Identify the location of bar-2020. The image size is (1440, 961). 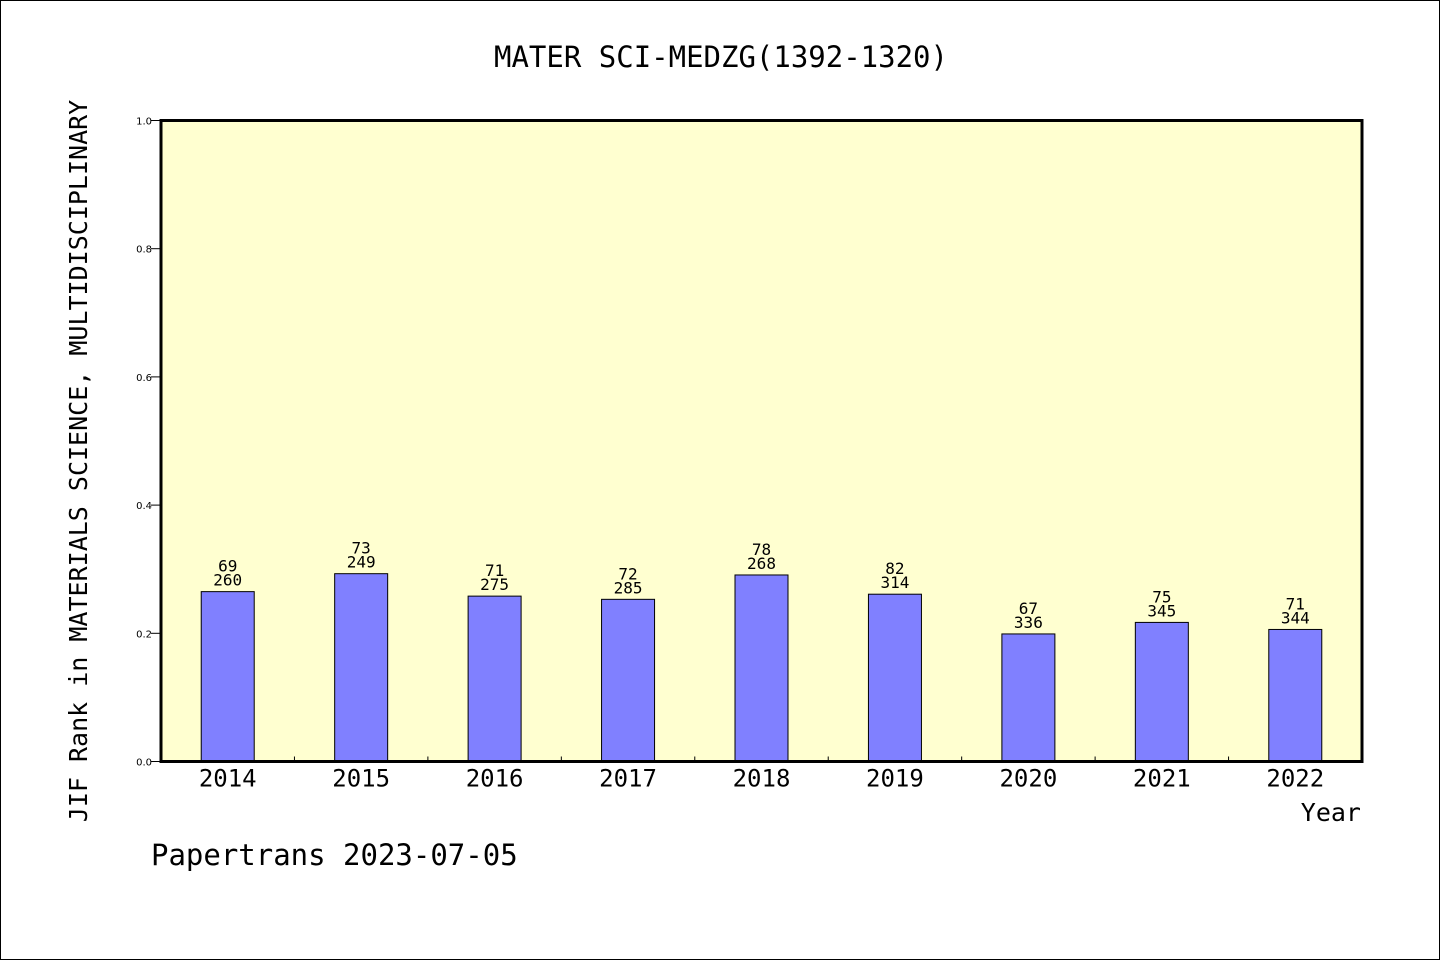
(1028, 697).